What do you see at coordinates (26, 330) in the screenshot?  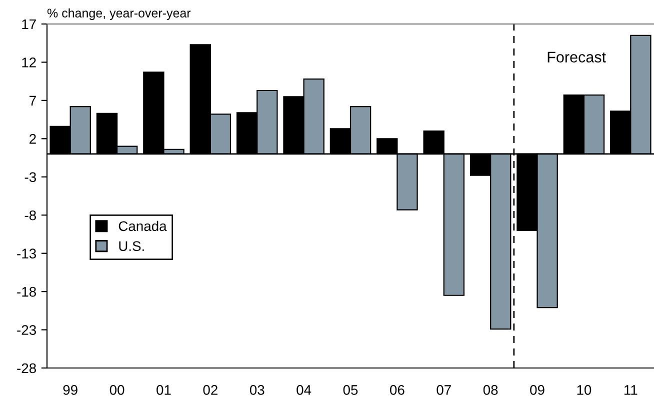 I see `y-tick-label: -23` at bounding box center [26, 330].